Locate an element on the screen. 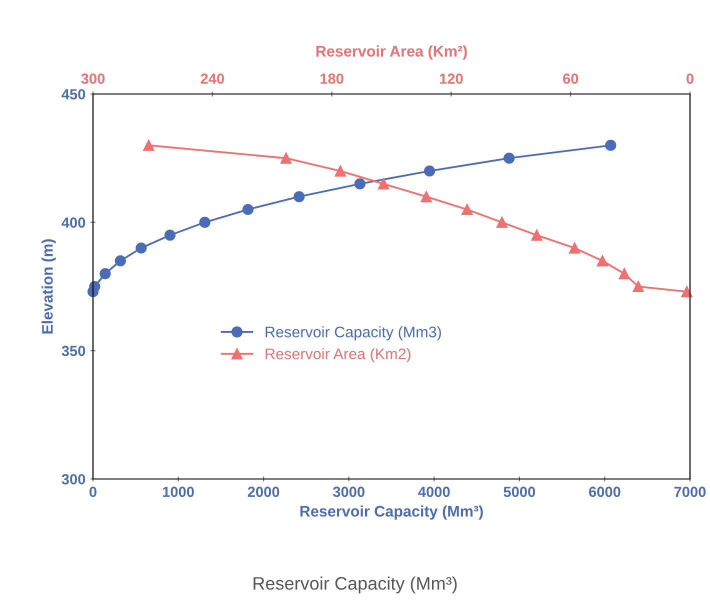 Image resolution: width=710 pixels, height=611 pixels. x2-tick-label: 300 is located at coordinates (93, 79).